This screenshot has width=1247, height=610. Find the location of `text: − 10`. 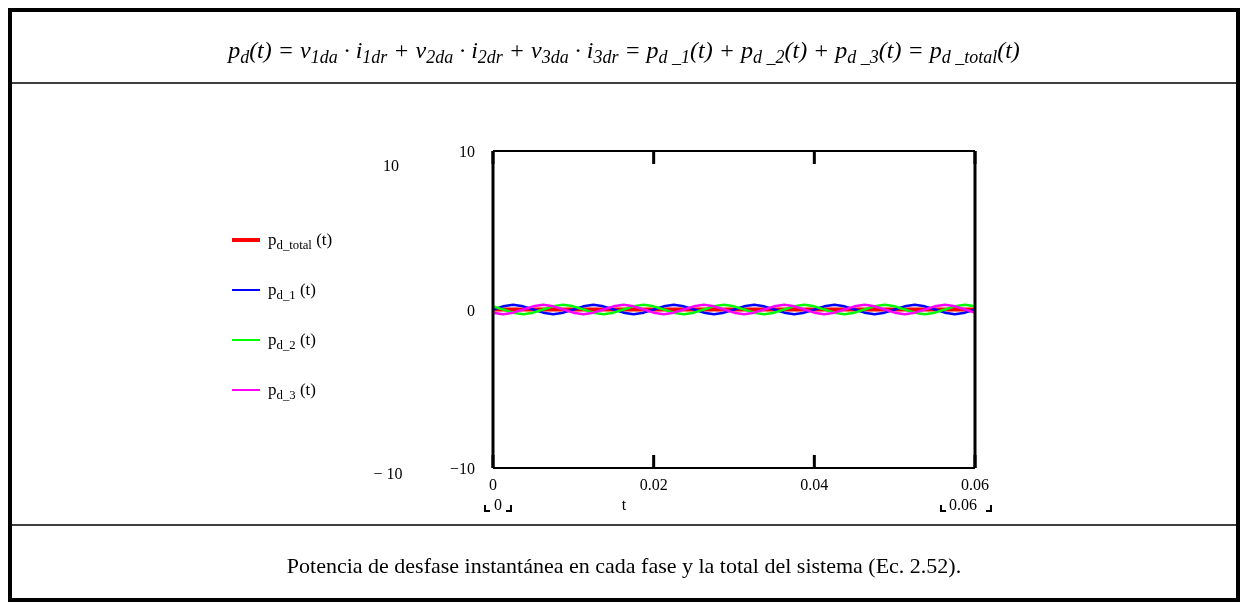

text: − 10 is located at coordinates (388, 473).